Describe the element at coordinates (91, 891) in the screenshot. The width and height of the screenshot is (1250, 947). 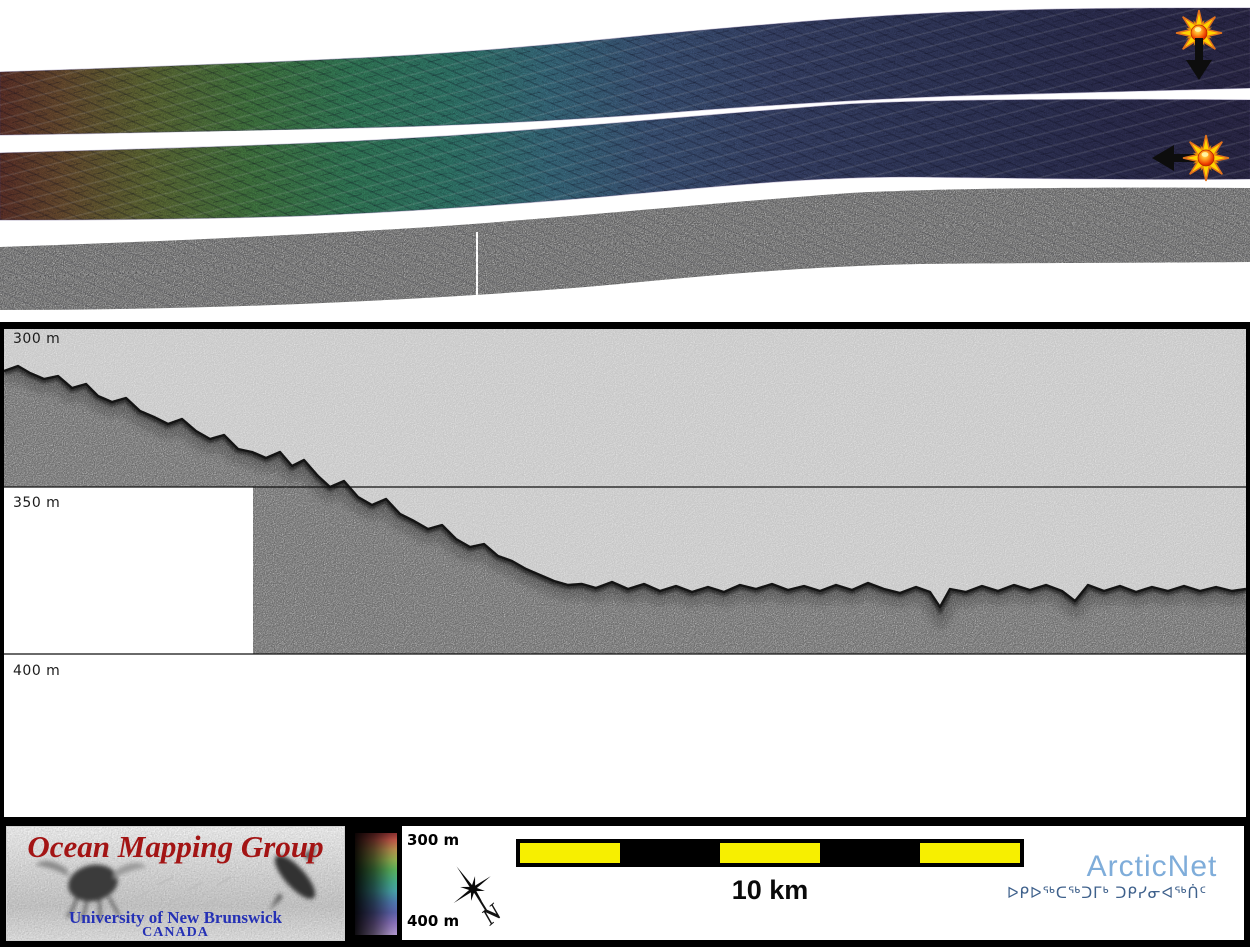
I see `fish-silhouette-left` at that location.